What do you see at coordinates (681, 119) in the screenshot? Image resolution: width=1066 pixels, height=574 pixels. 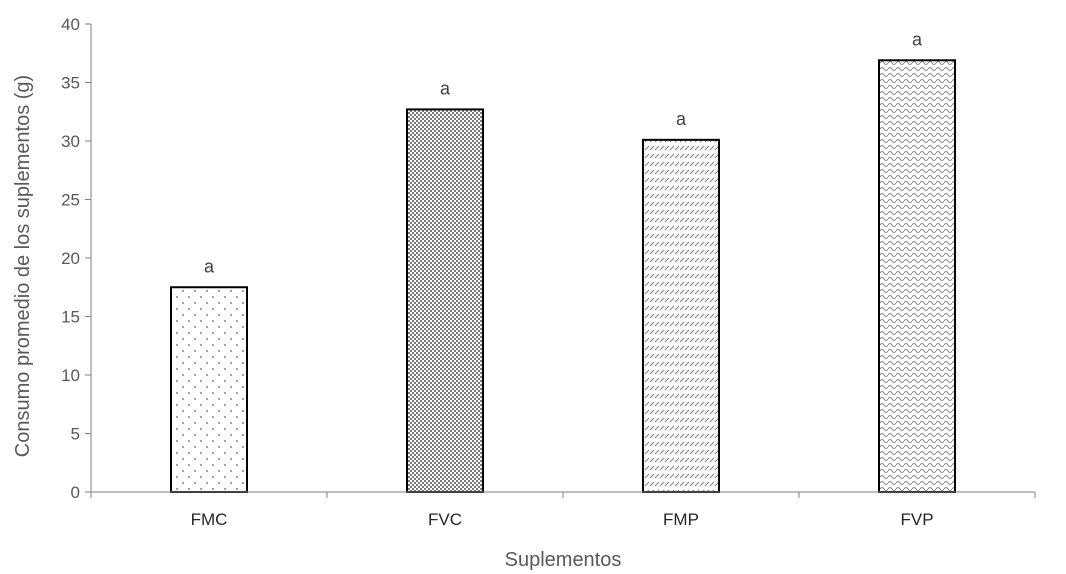 I see `data-label-fmp: a` at bounding box center [681, 119].